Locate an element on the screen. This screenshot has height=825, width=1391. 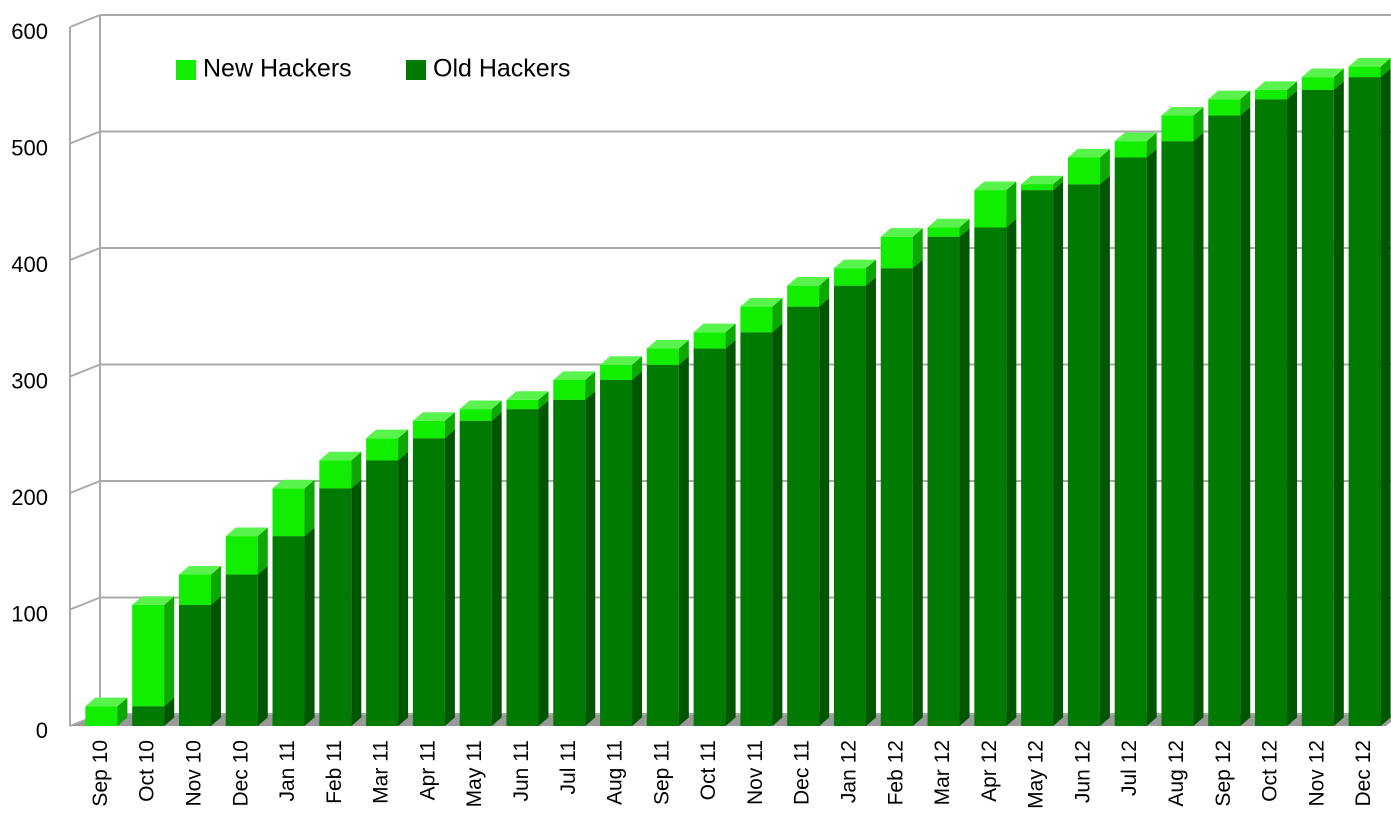
x-tick-label: Apr 11 is located at coordinates (427, 770).